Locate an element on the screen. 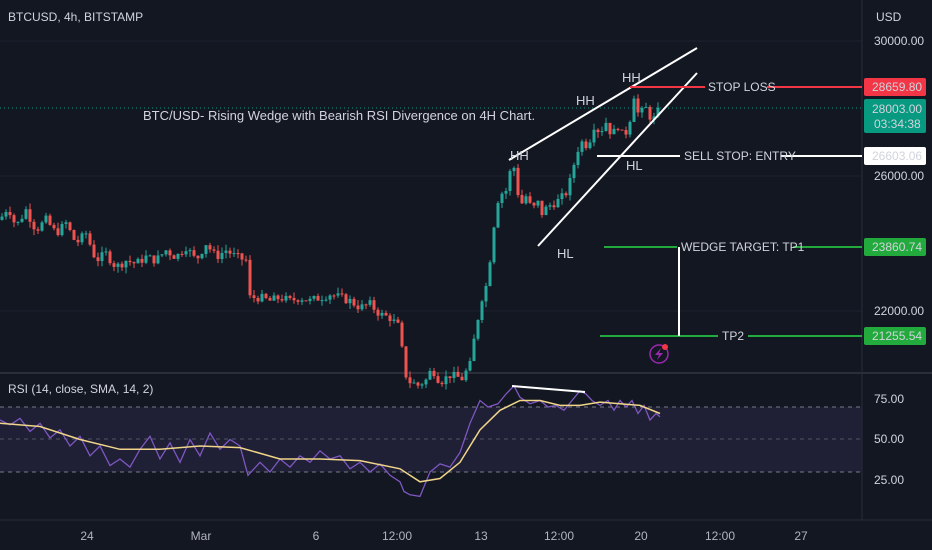 The width and height of the screenshot is (932, 550). time-tick-5: 12:00 is located at coordinates (559, 536).